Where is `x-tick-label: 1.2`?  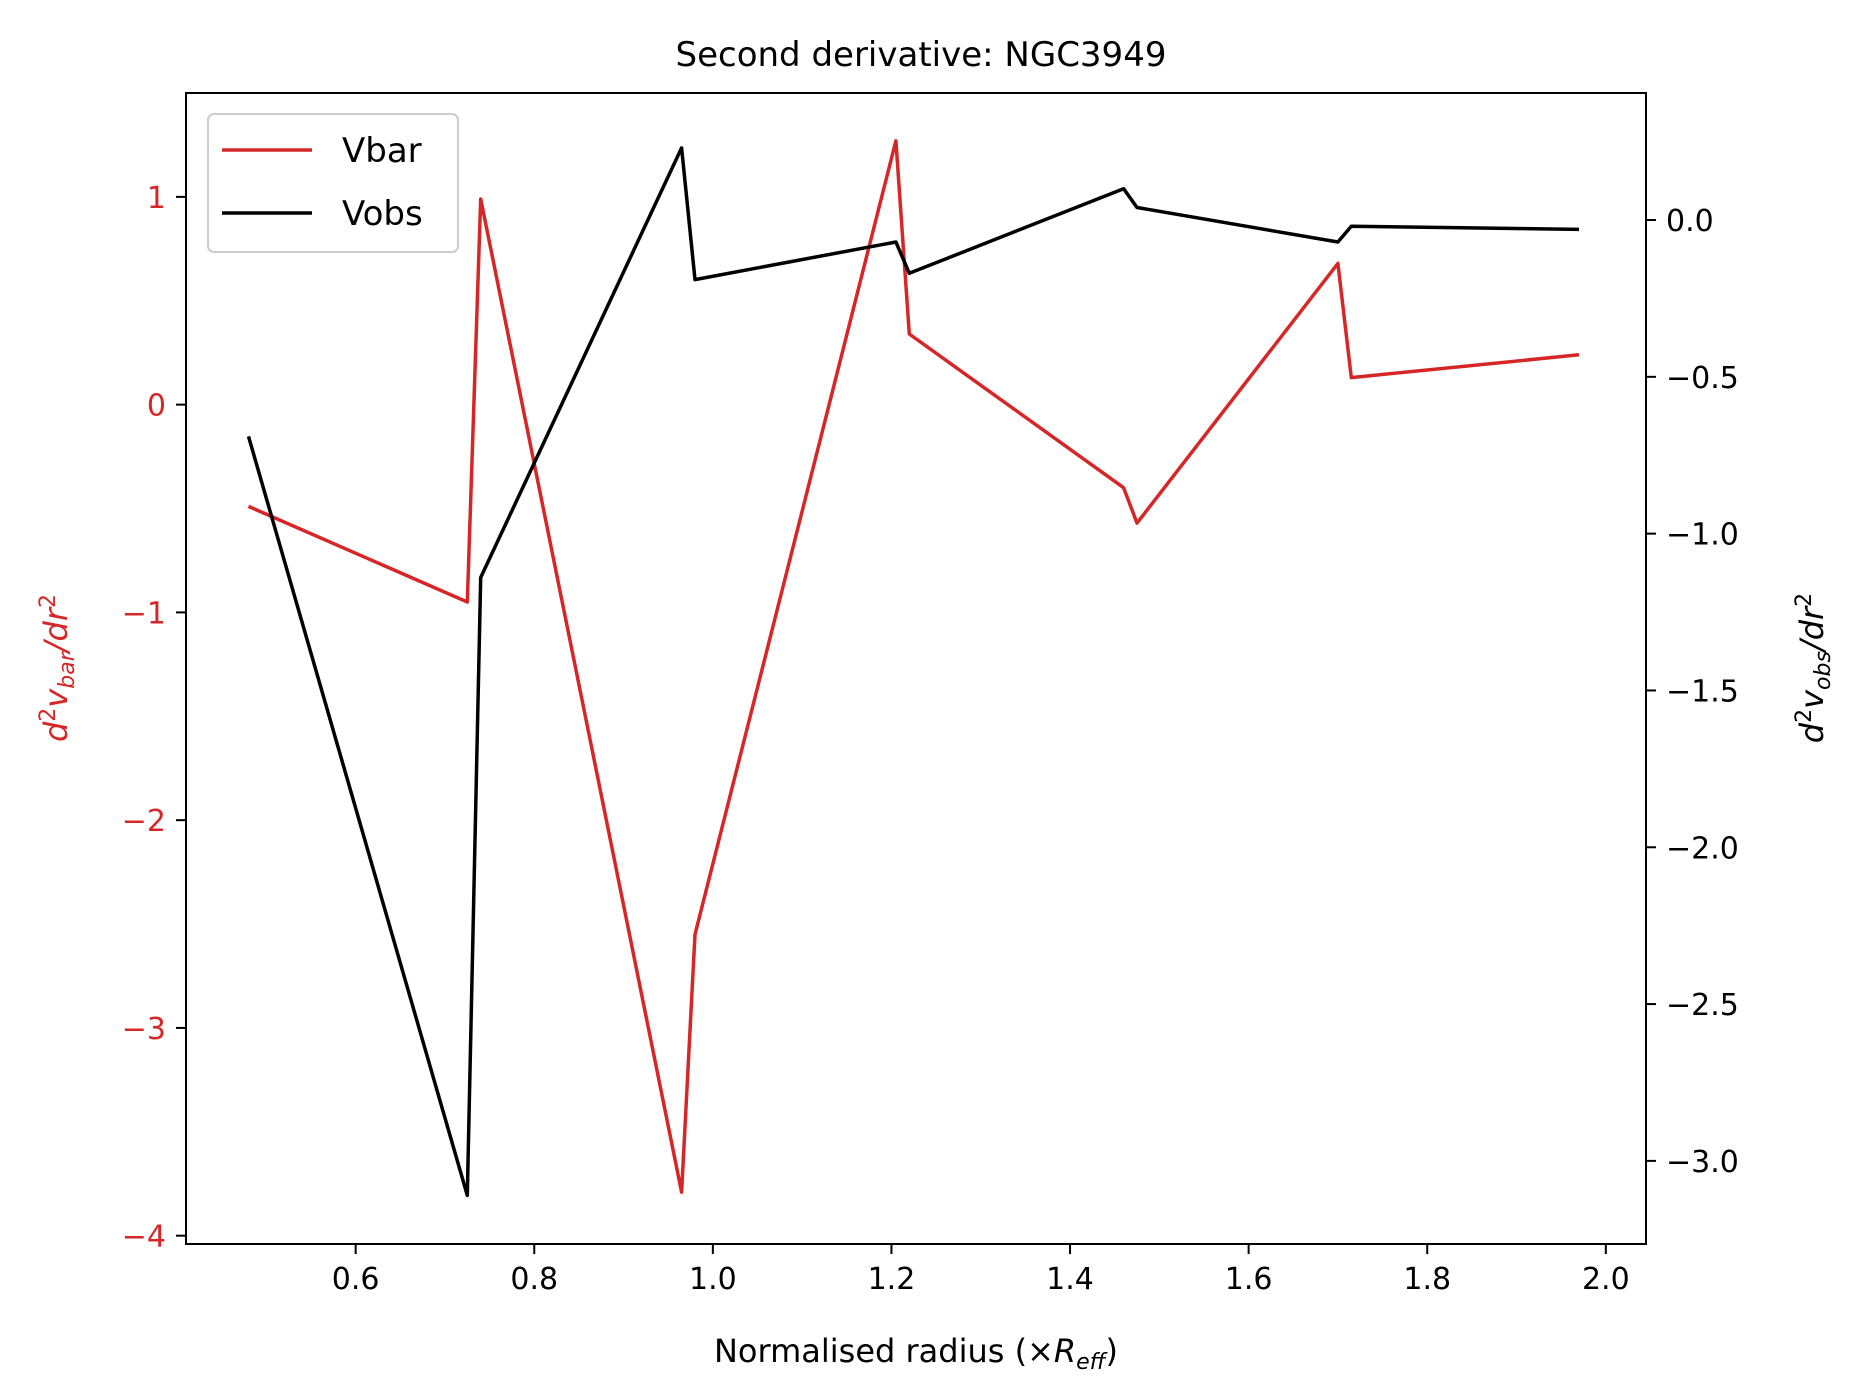
x-tick-label: 1.2 is located at coordinates (892, 1279).